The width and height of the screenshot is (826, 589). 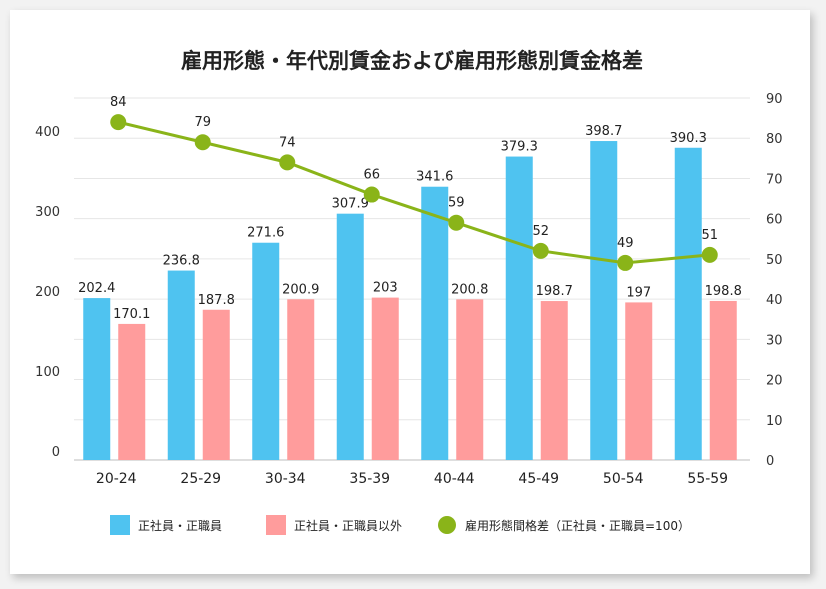 I want to click on category-tick-label: 40-44, so click(x=454, y=479).